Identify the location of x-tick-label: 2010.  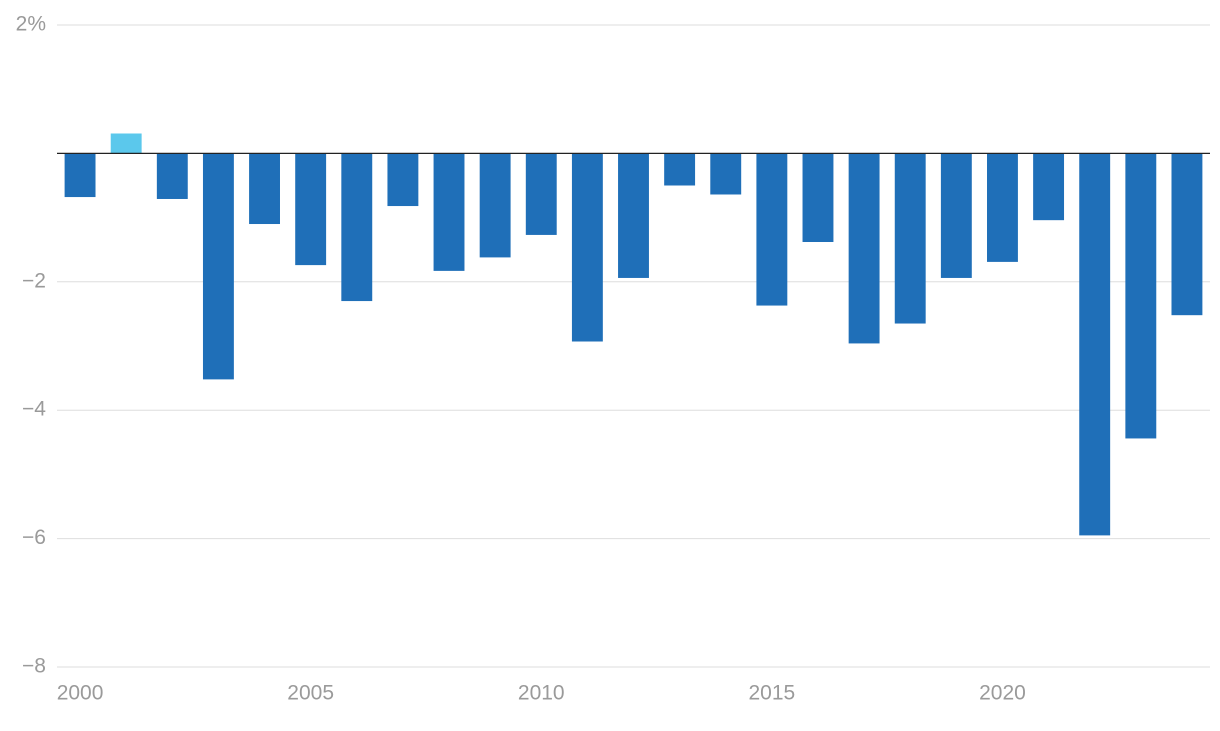
(541, 693).